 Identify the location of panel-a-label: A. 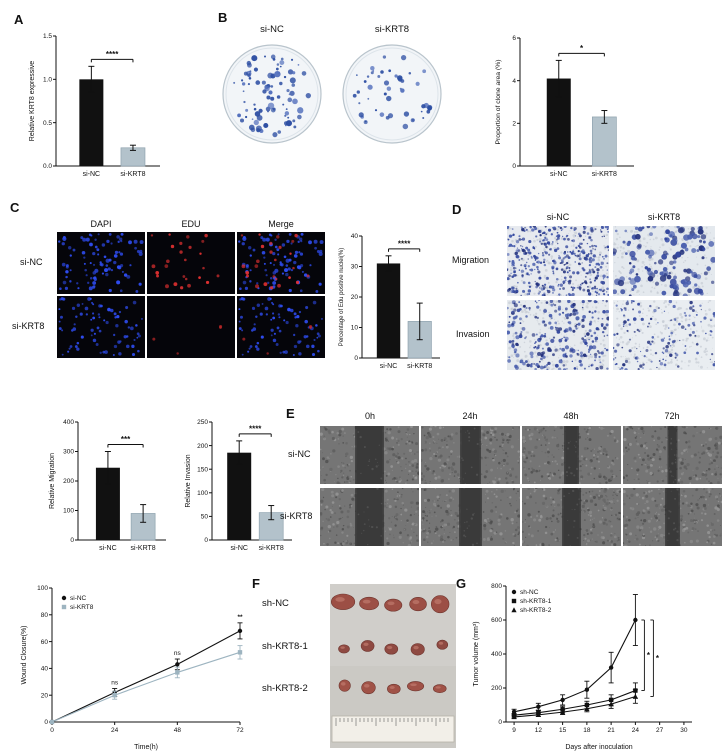
(19, 19).